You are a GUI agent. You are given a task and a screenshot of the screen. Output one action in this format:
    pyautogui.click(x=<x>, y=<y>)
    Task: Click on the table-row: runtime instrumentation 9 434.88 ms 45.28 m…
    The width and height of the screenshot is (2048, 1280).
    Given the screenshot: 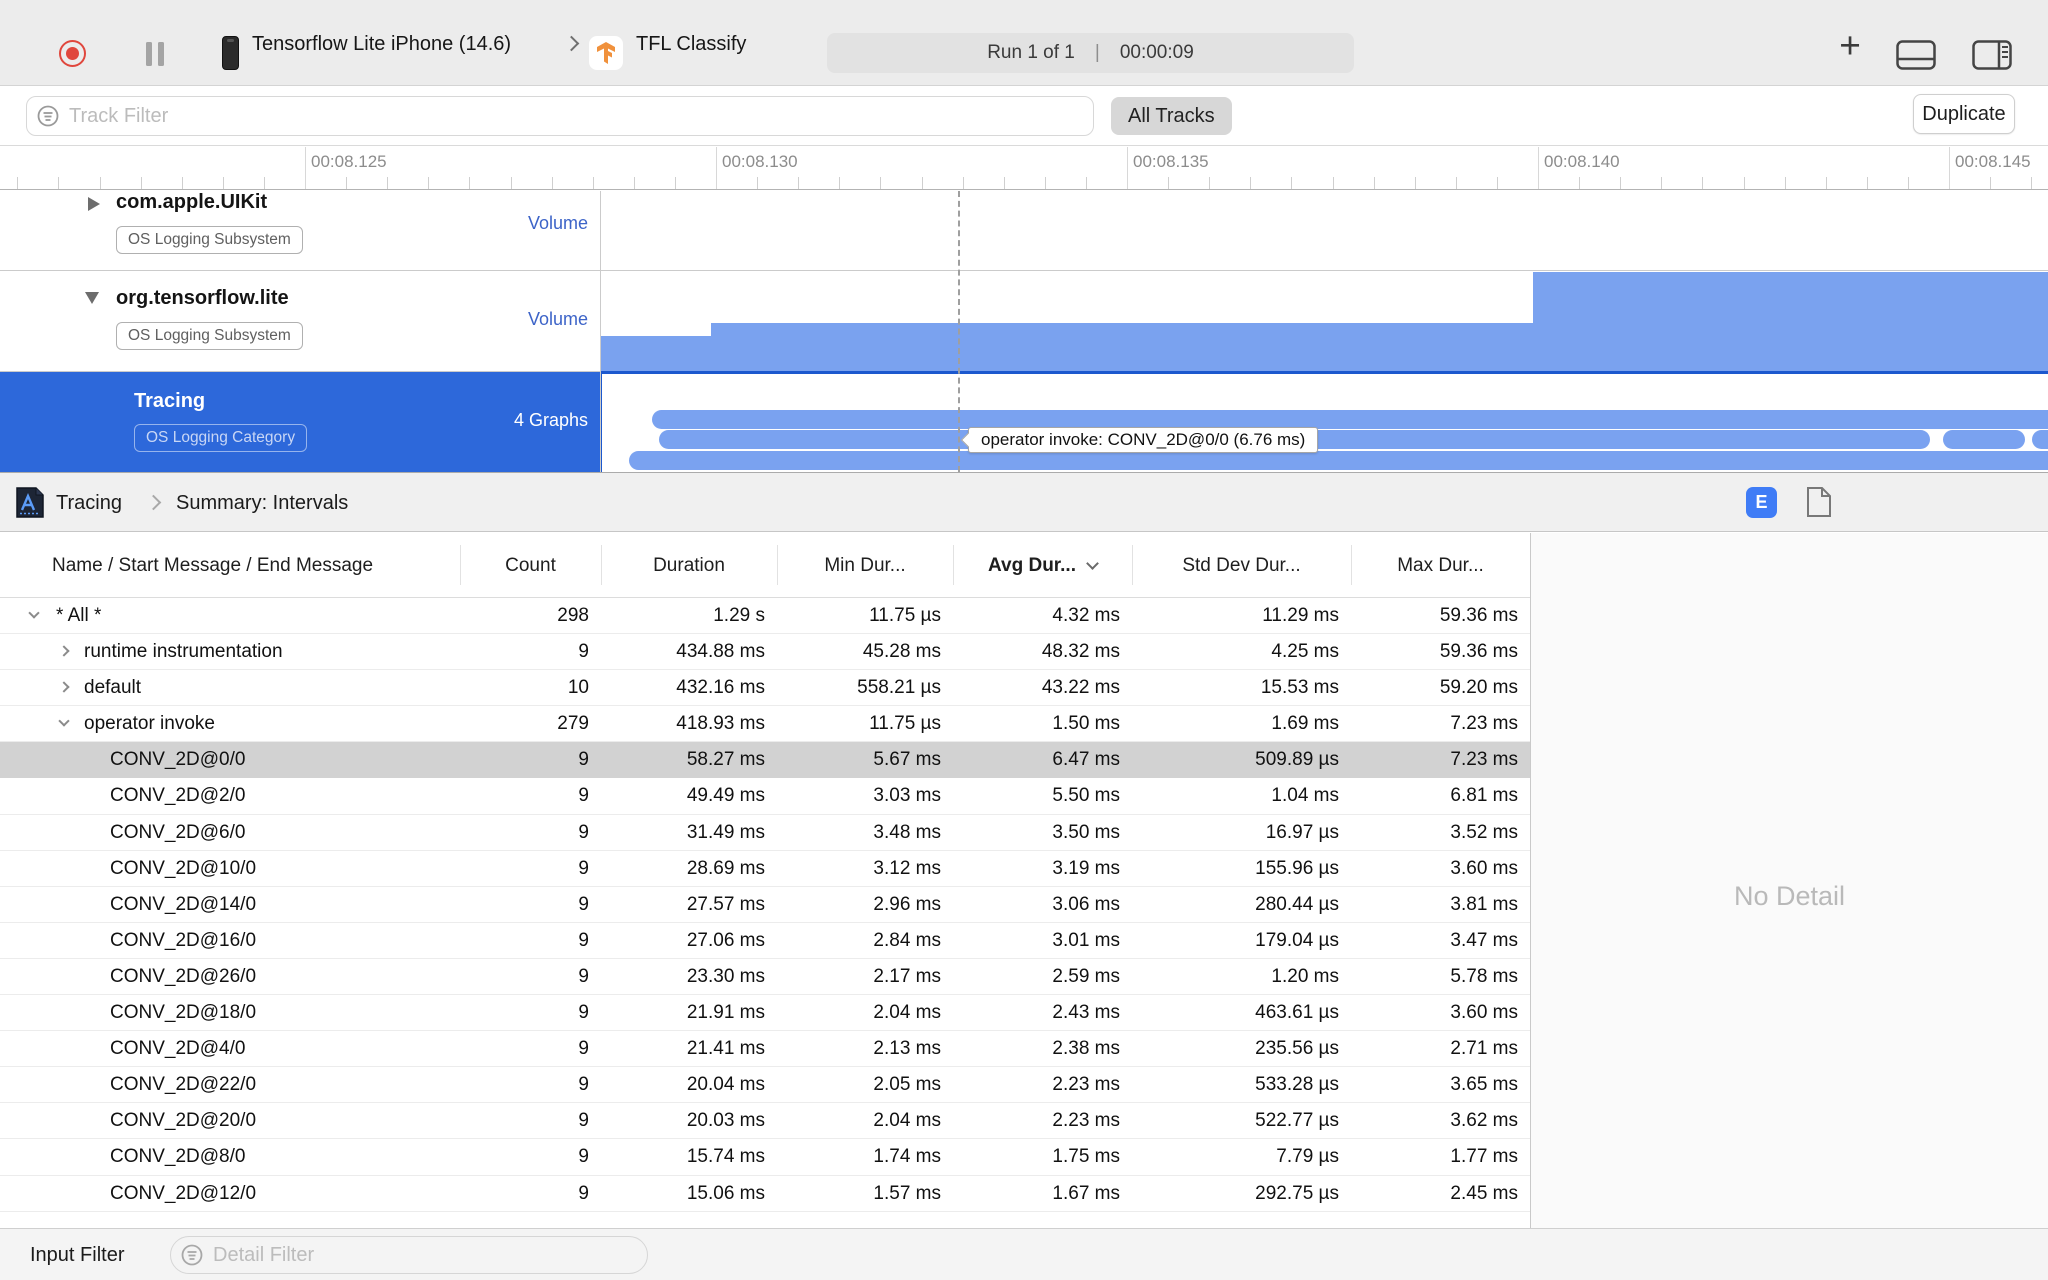 What is the action you would take?
    pyautogui.click(x=765, y=652)
    